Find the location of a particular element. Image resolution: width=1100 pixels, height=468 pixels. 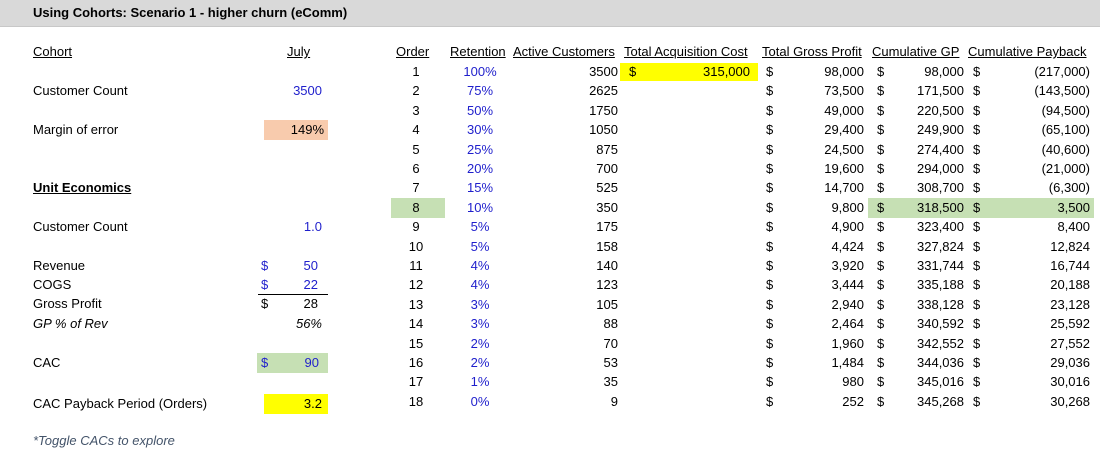

active-customers-cell: 3500 is located at coordinates (603, 71).